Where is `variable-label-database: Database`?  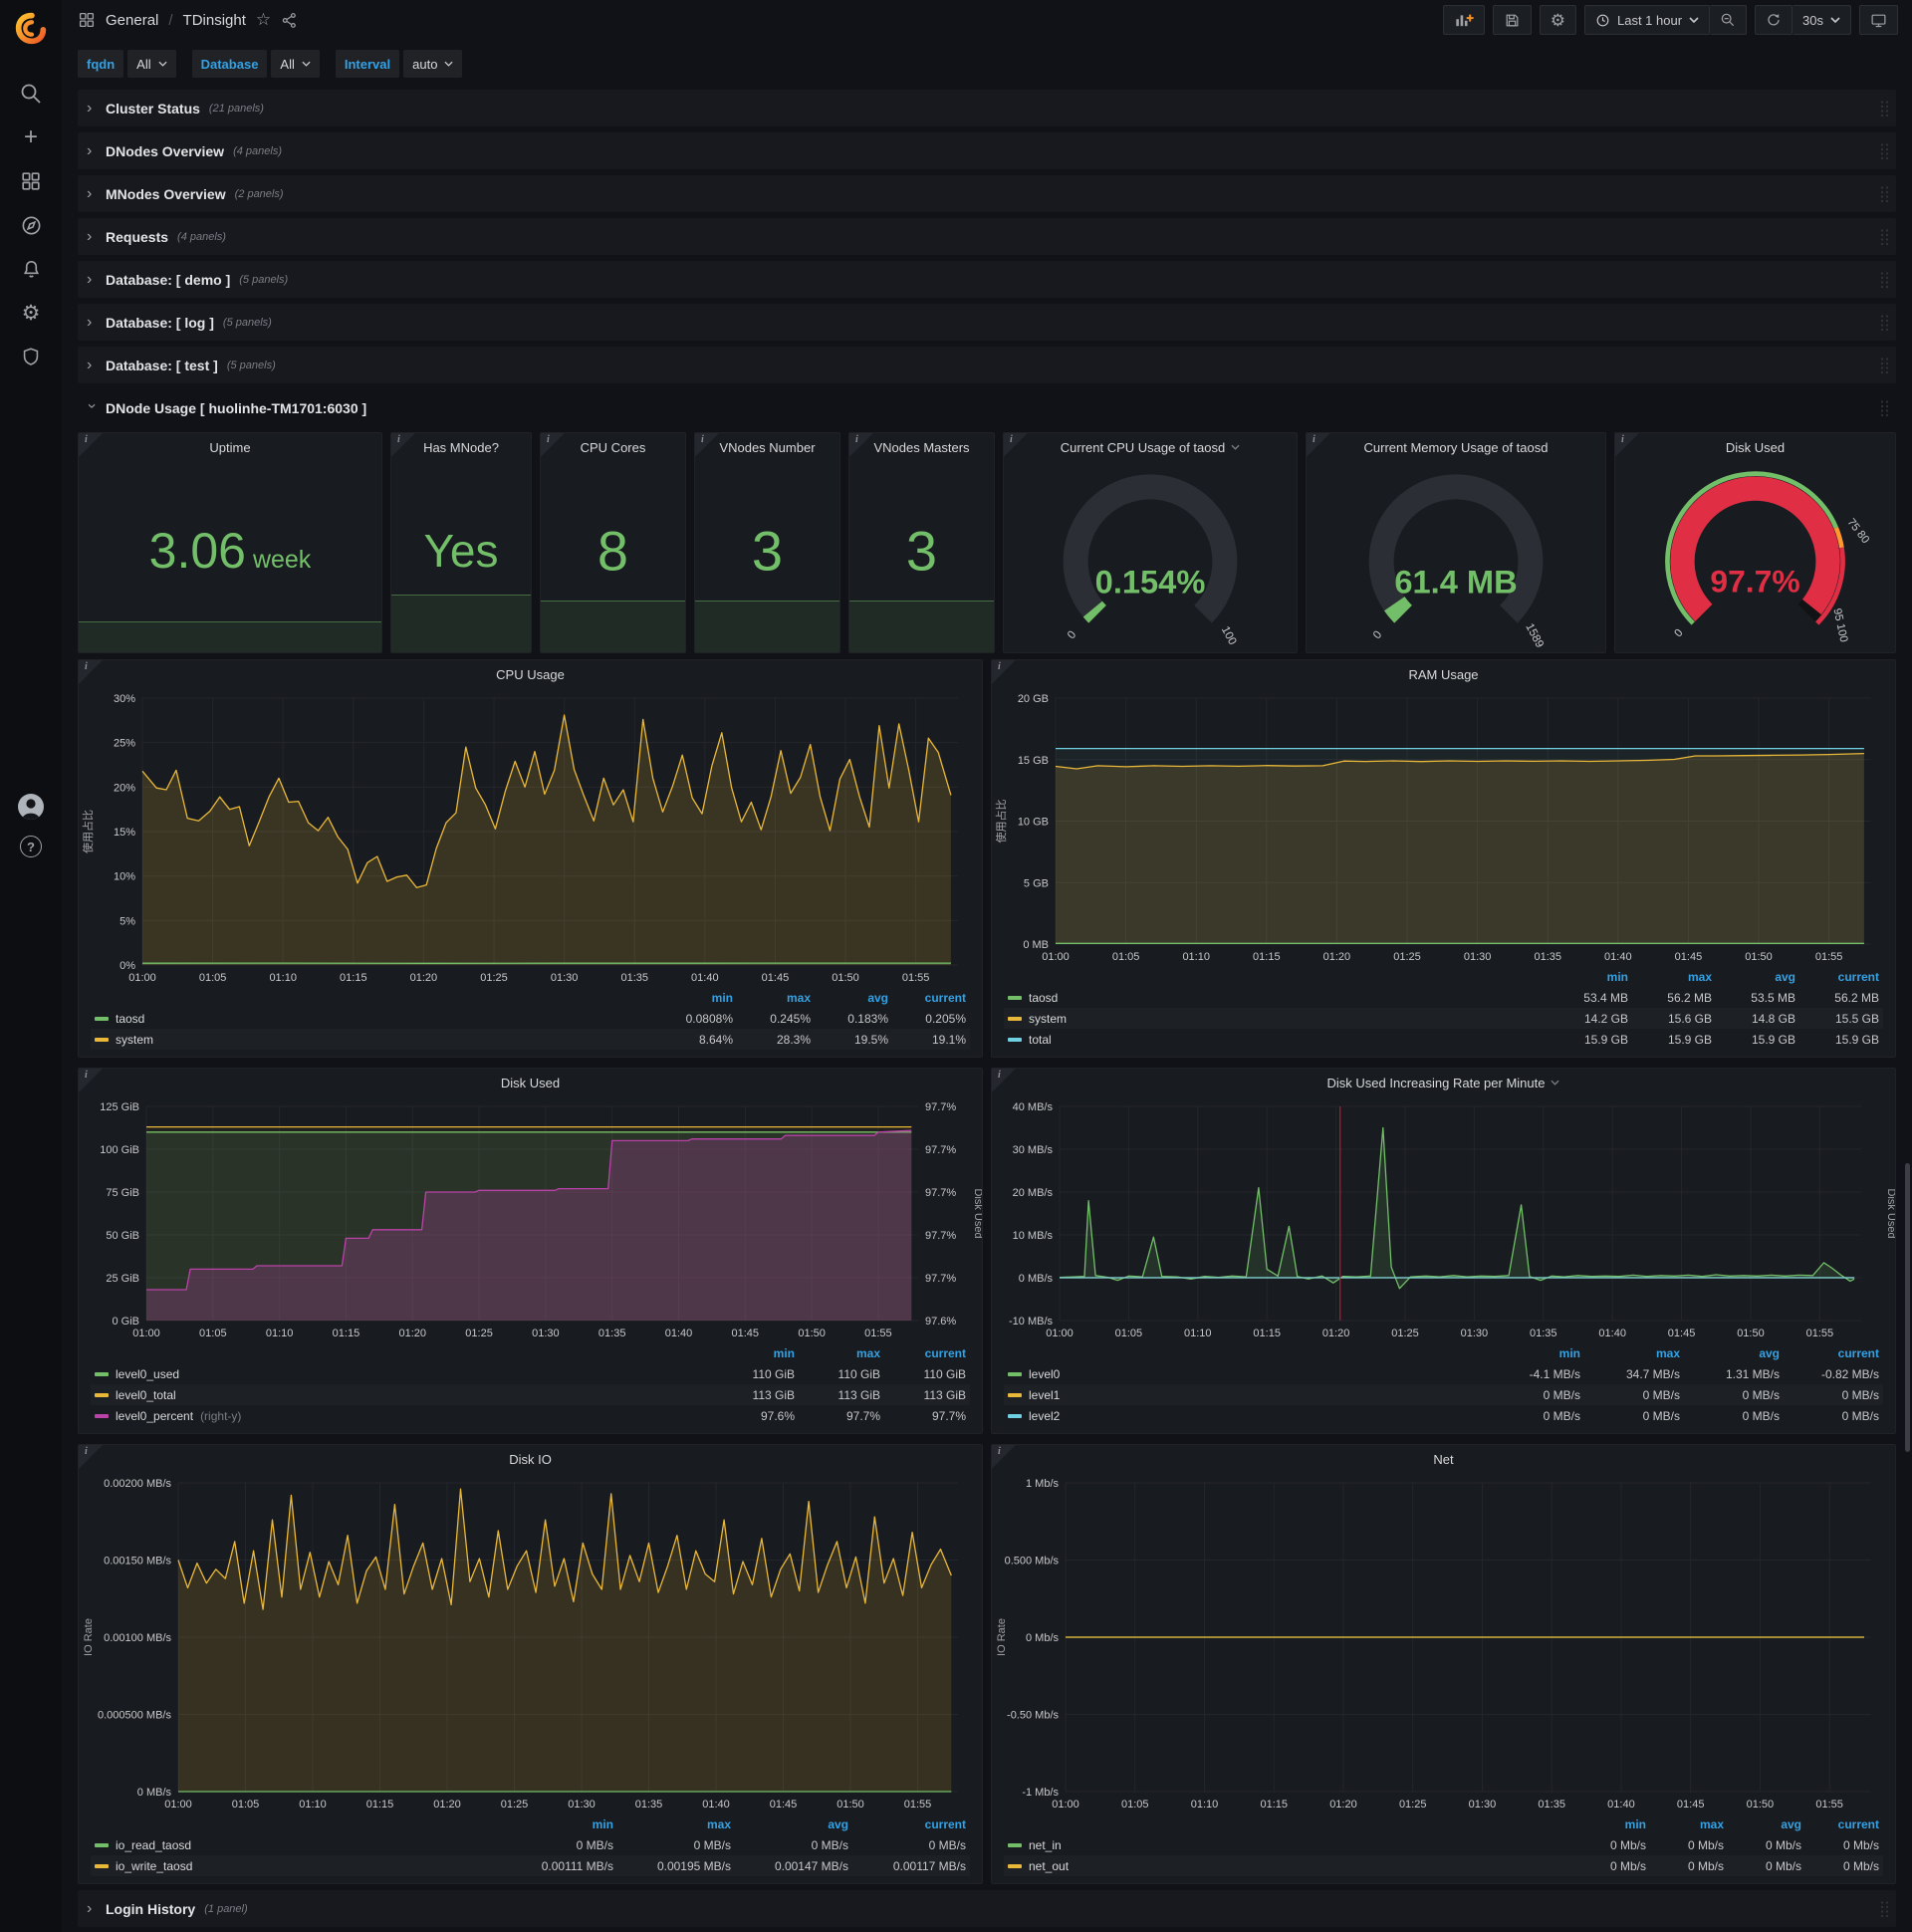 variable-label-database: Database is located at coordinates (229, 64).